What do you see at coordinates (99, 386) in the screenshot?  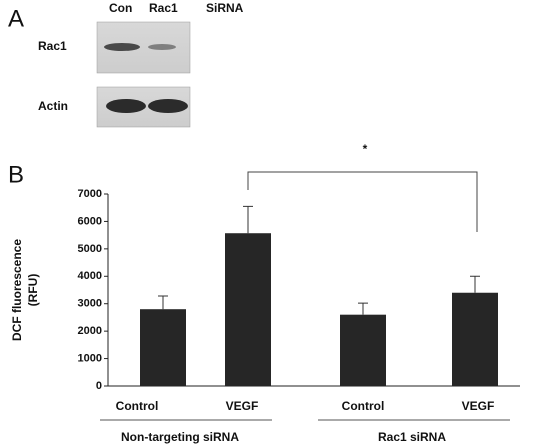 I see `y-tick-label: 0` at bounding box center [99, 386].